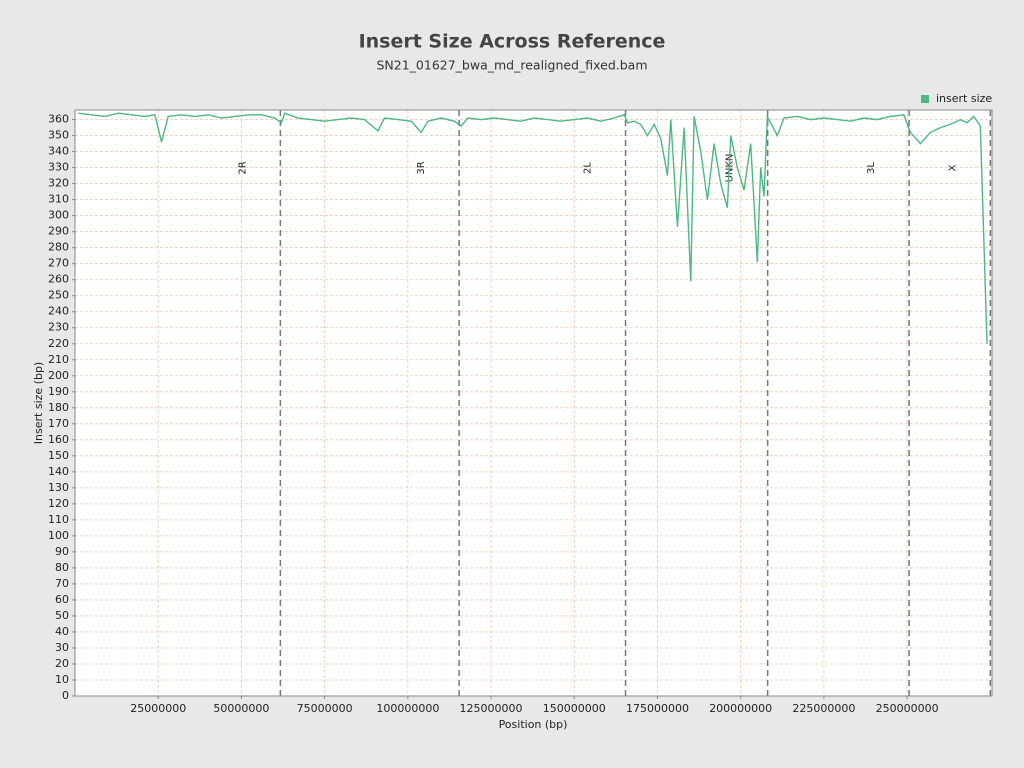 The height and width of the screenshot is (768, 1024). Describe the element at coordinates (58, 519) in the screenshot. I see `y-tick-label: 110` at that location.